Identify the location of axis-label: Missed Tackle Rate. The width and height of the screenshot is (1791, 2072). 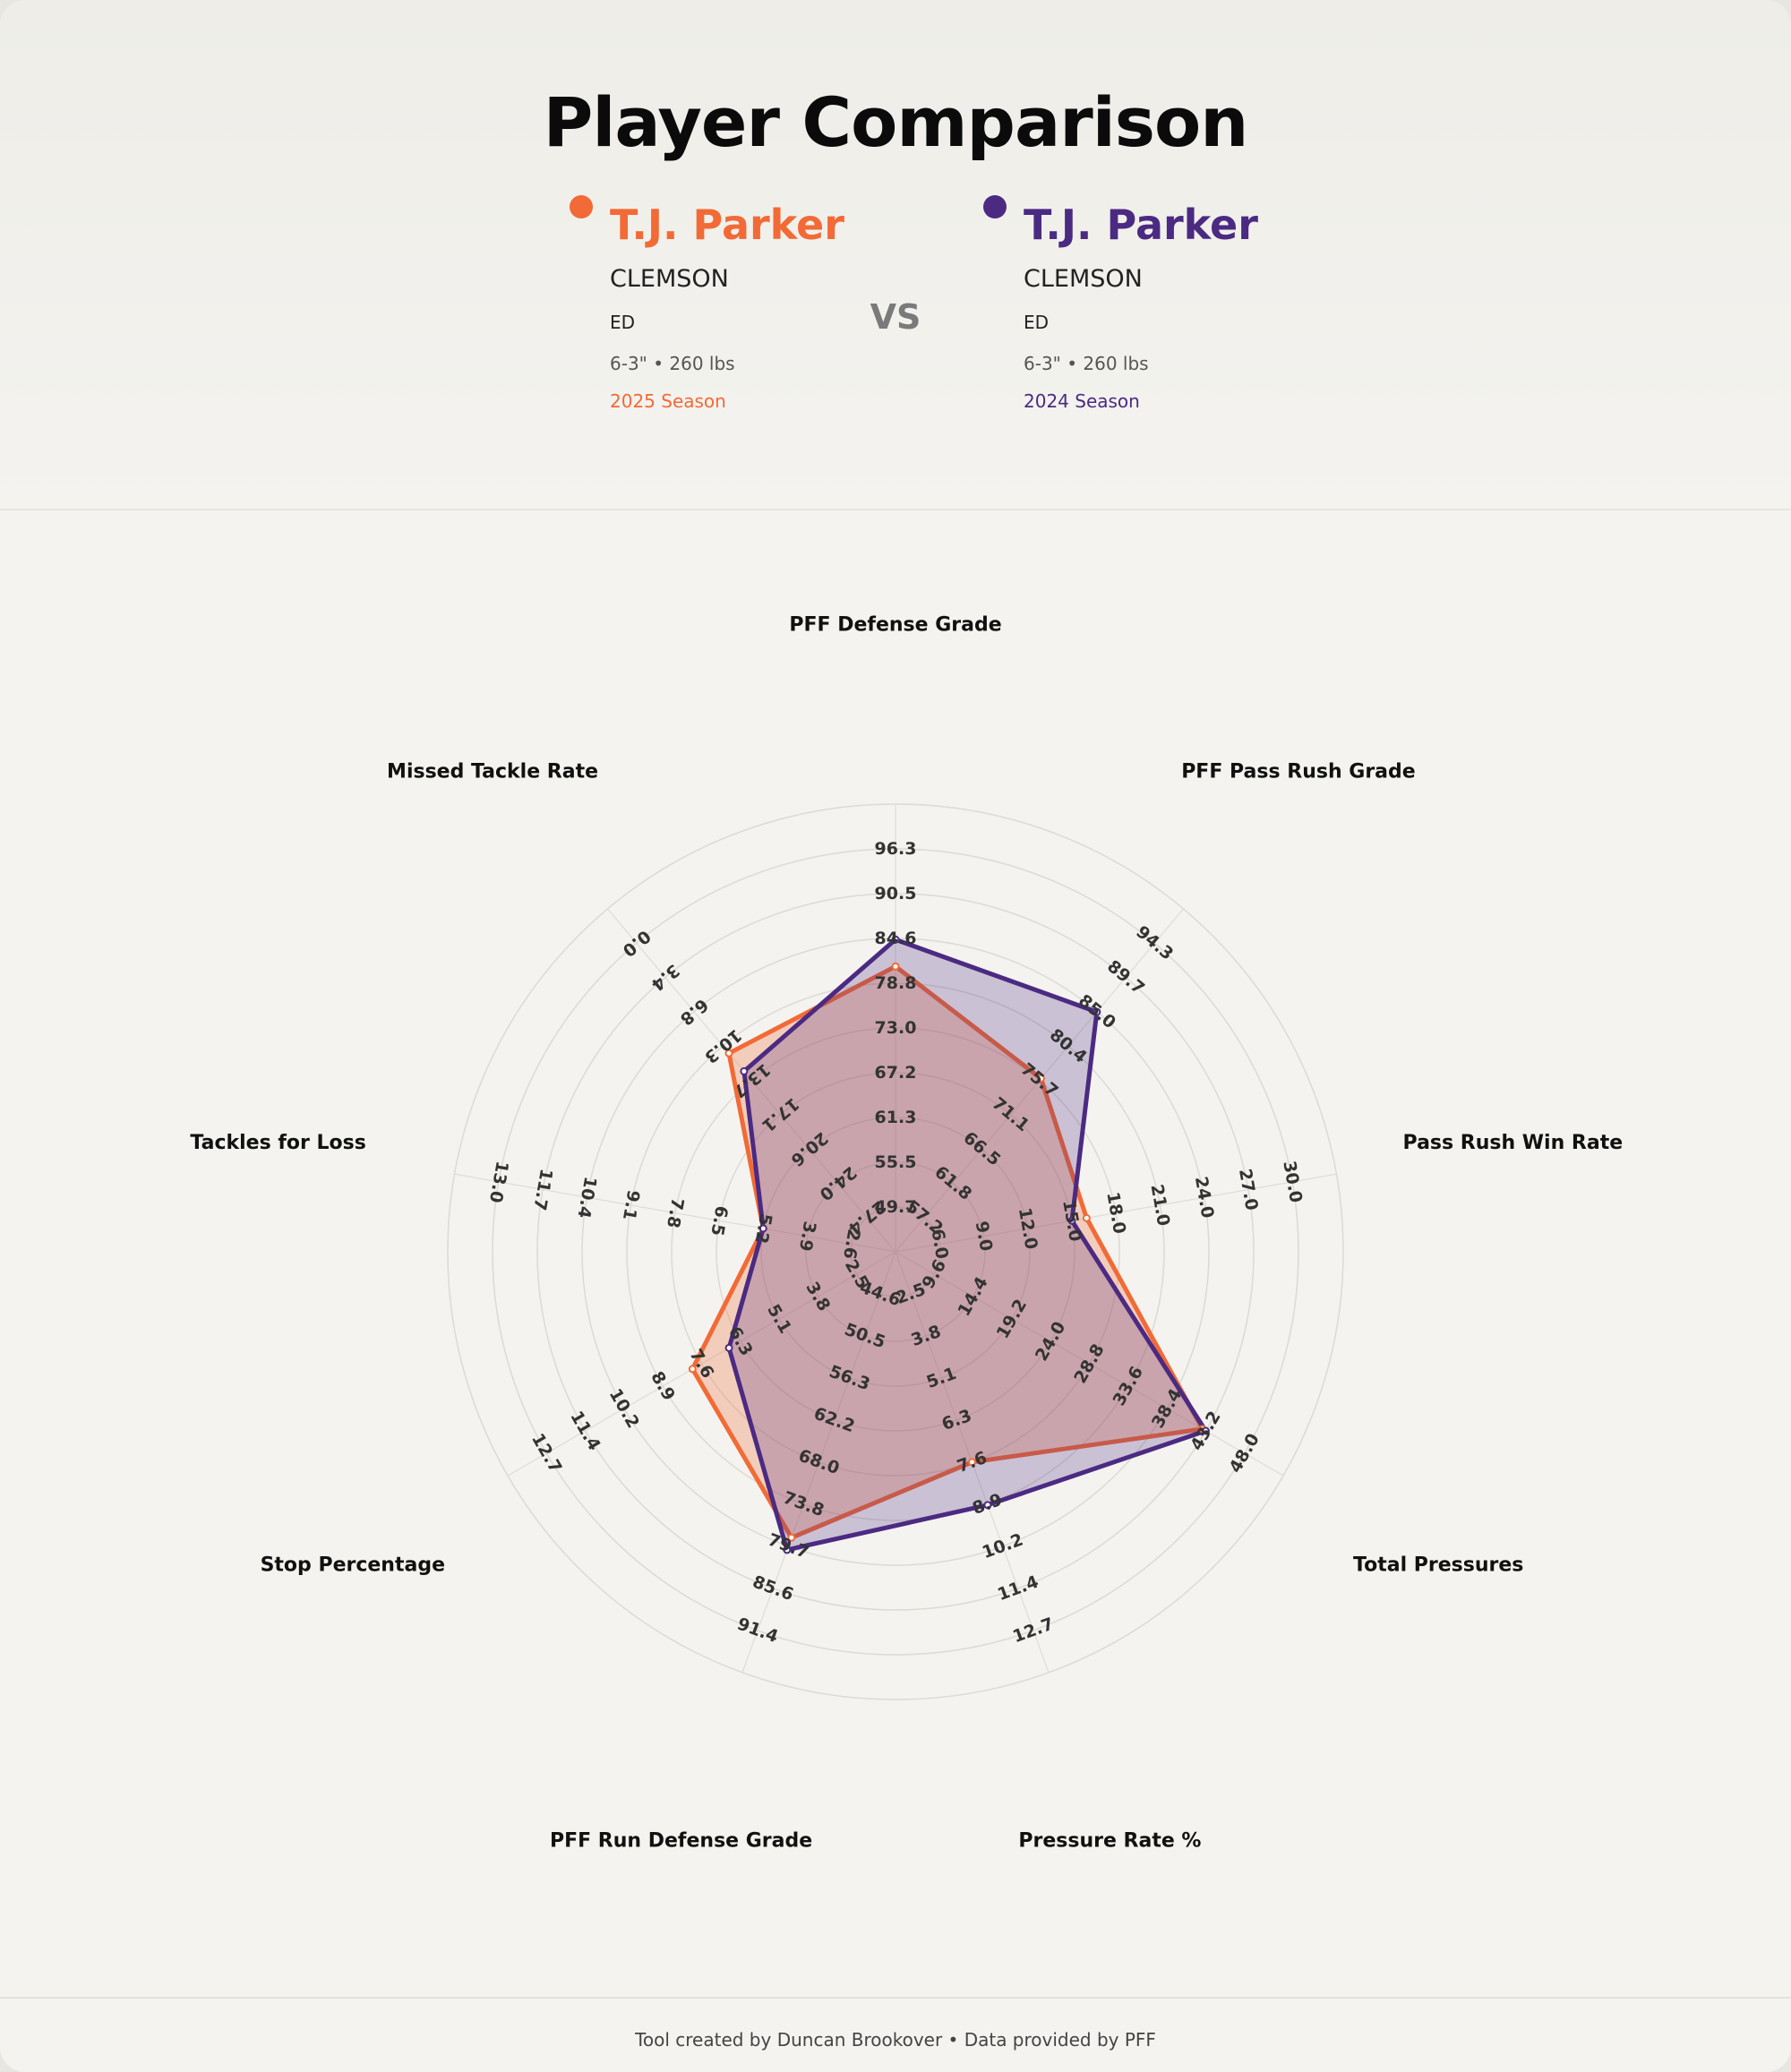
(492, 771).